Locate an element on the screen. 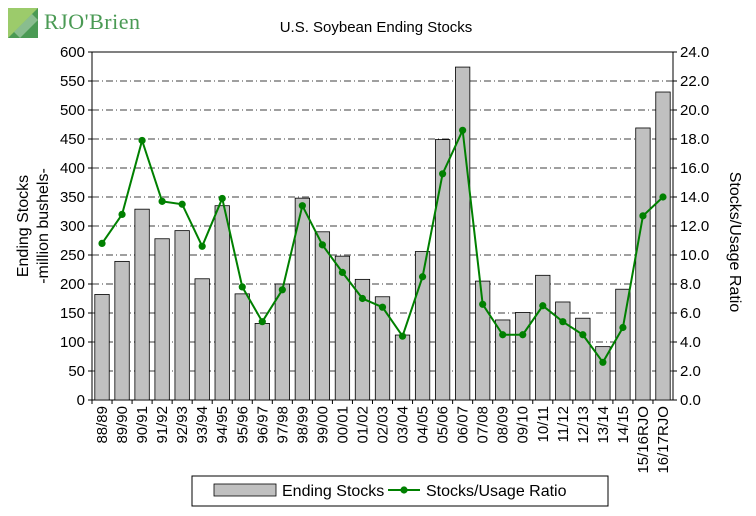 Image resolution: width=756 pixels, height=516 pixels. y-tick-label: 600 is located at coordinates (72, 52).